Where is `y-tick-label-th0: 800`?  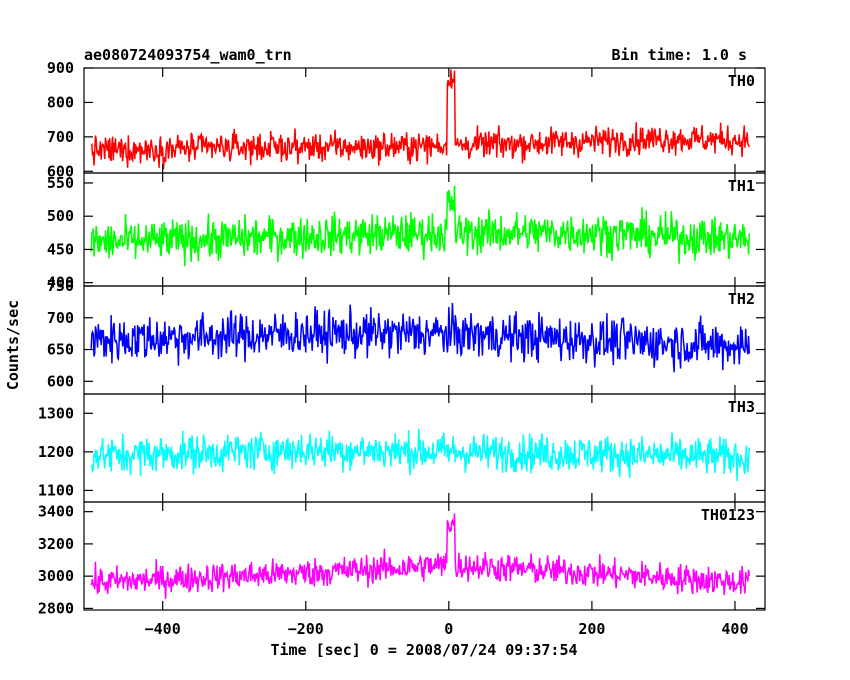
y-tick-label-th0: 800 is located at coordinates (60, 102).